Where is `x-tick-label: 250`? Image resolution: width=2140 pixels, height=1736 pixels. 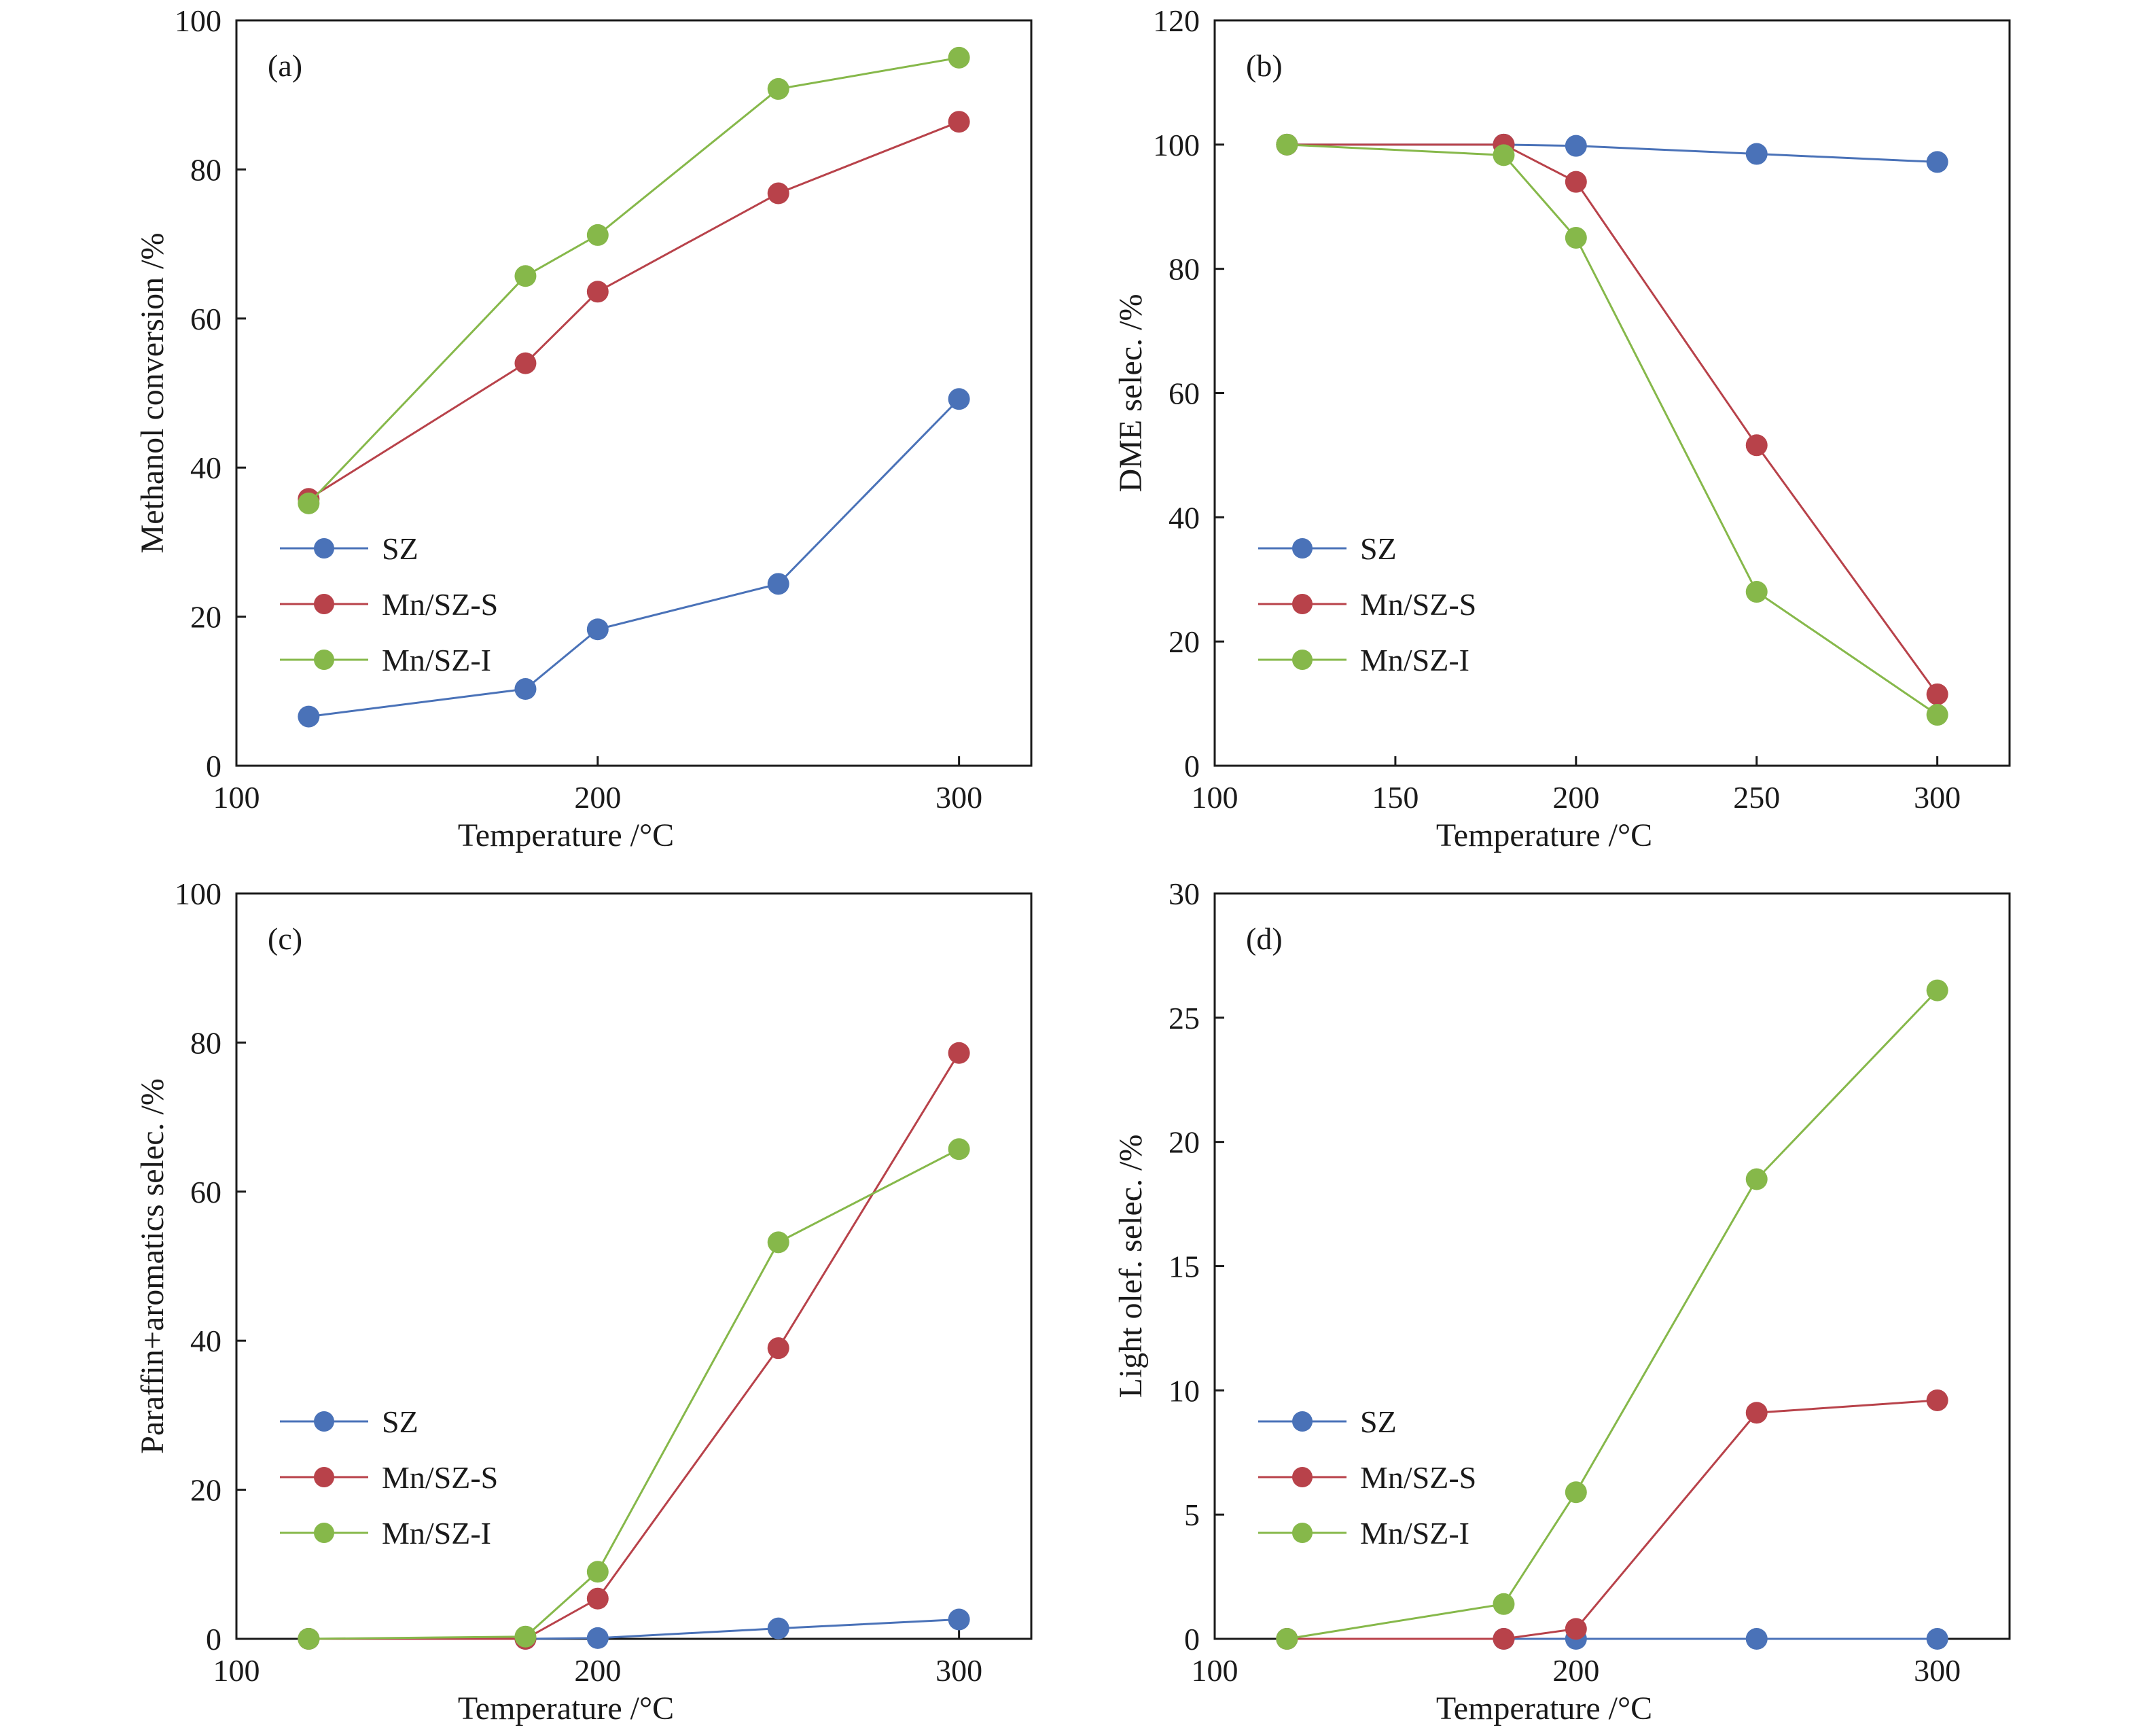 x-tick-label: 250 is located at coordinates (1757, 797).